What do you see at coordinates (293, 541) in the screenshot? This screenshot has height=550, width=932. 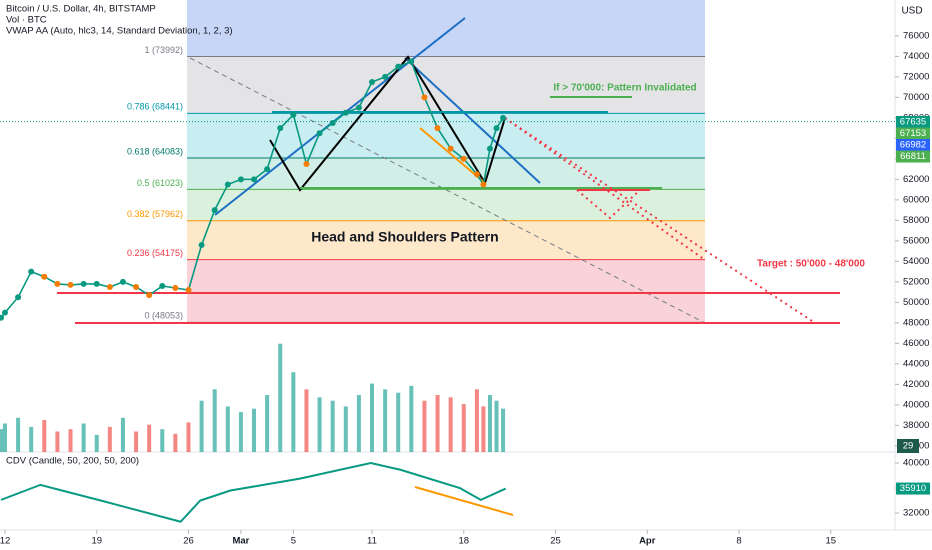 I see `x-tick-label: 5` at bounding box center [293, 541].